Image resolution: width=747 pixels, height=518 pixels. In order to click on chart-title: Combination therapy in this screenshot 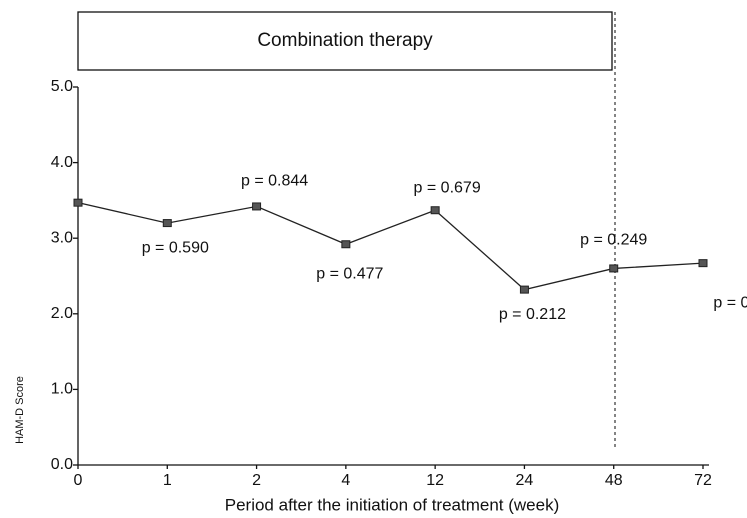, I will do `click(345, 40)`.